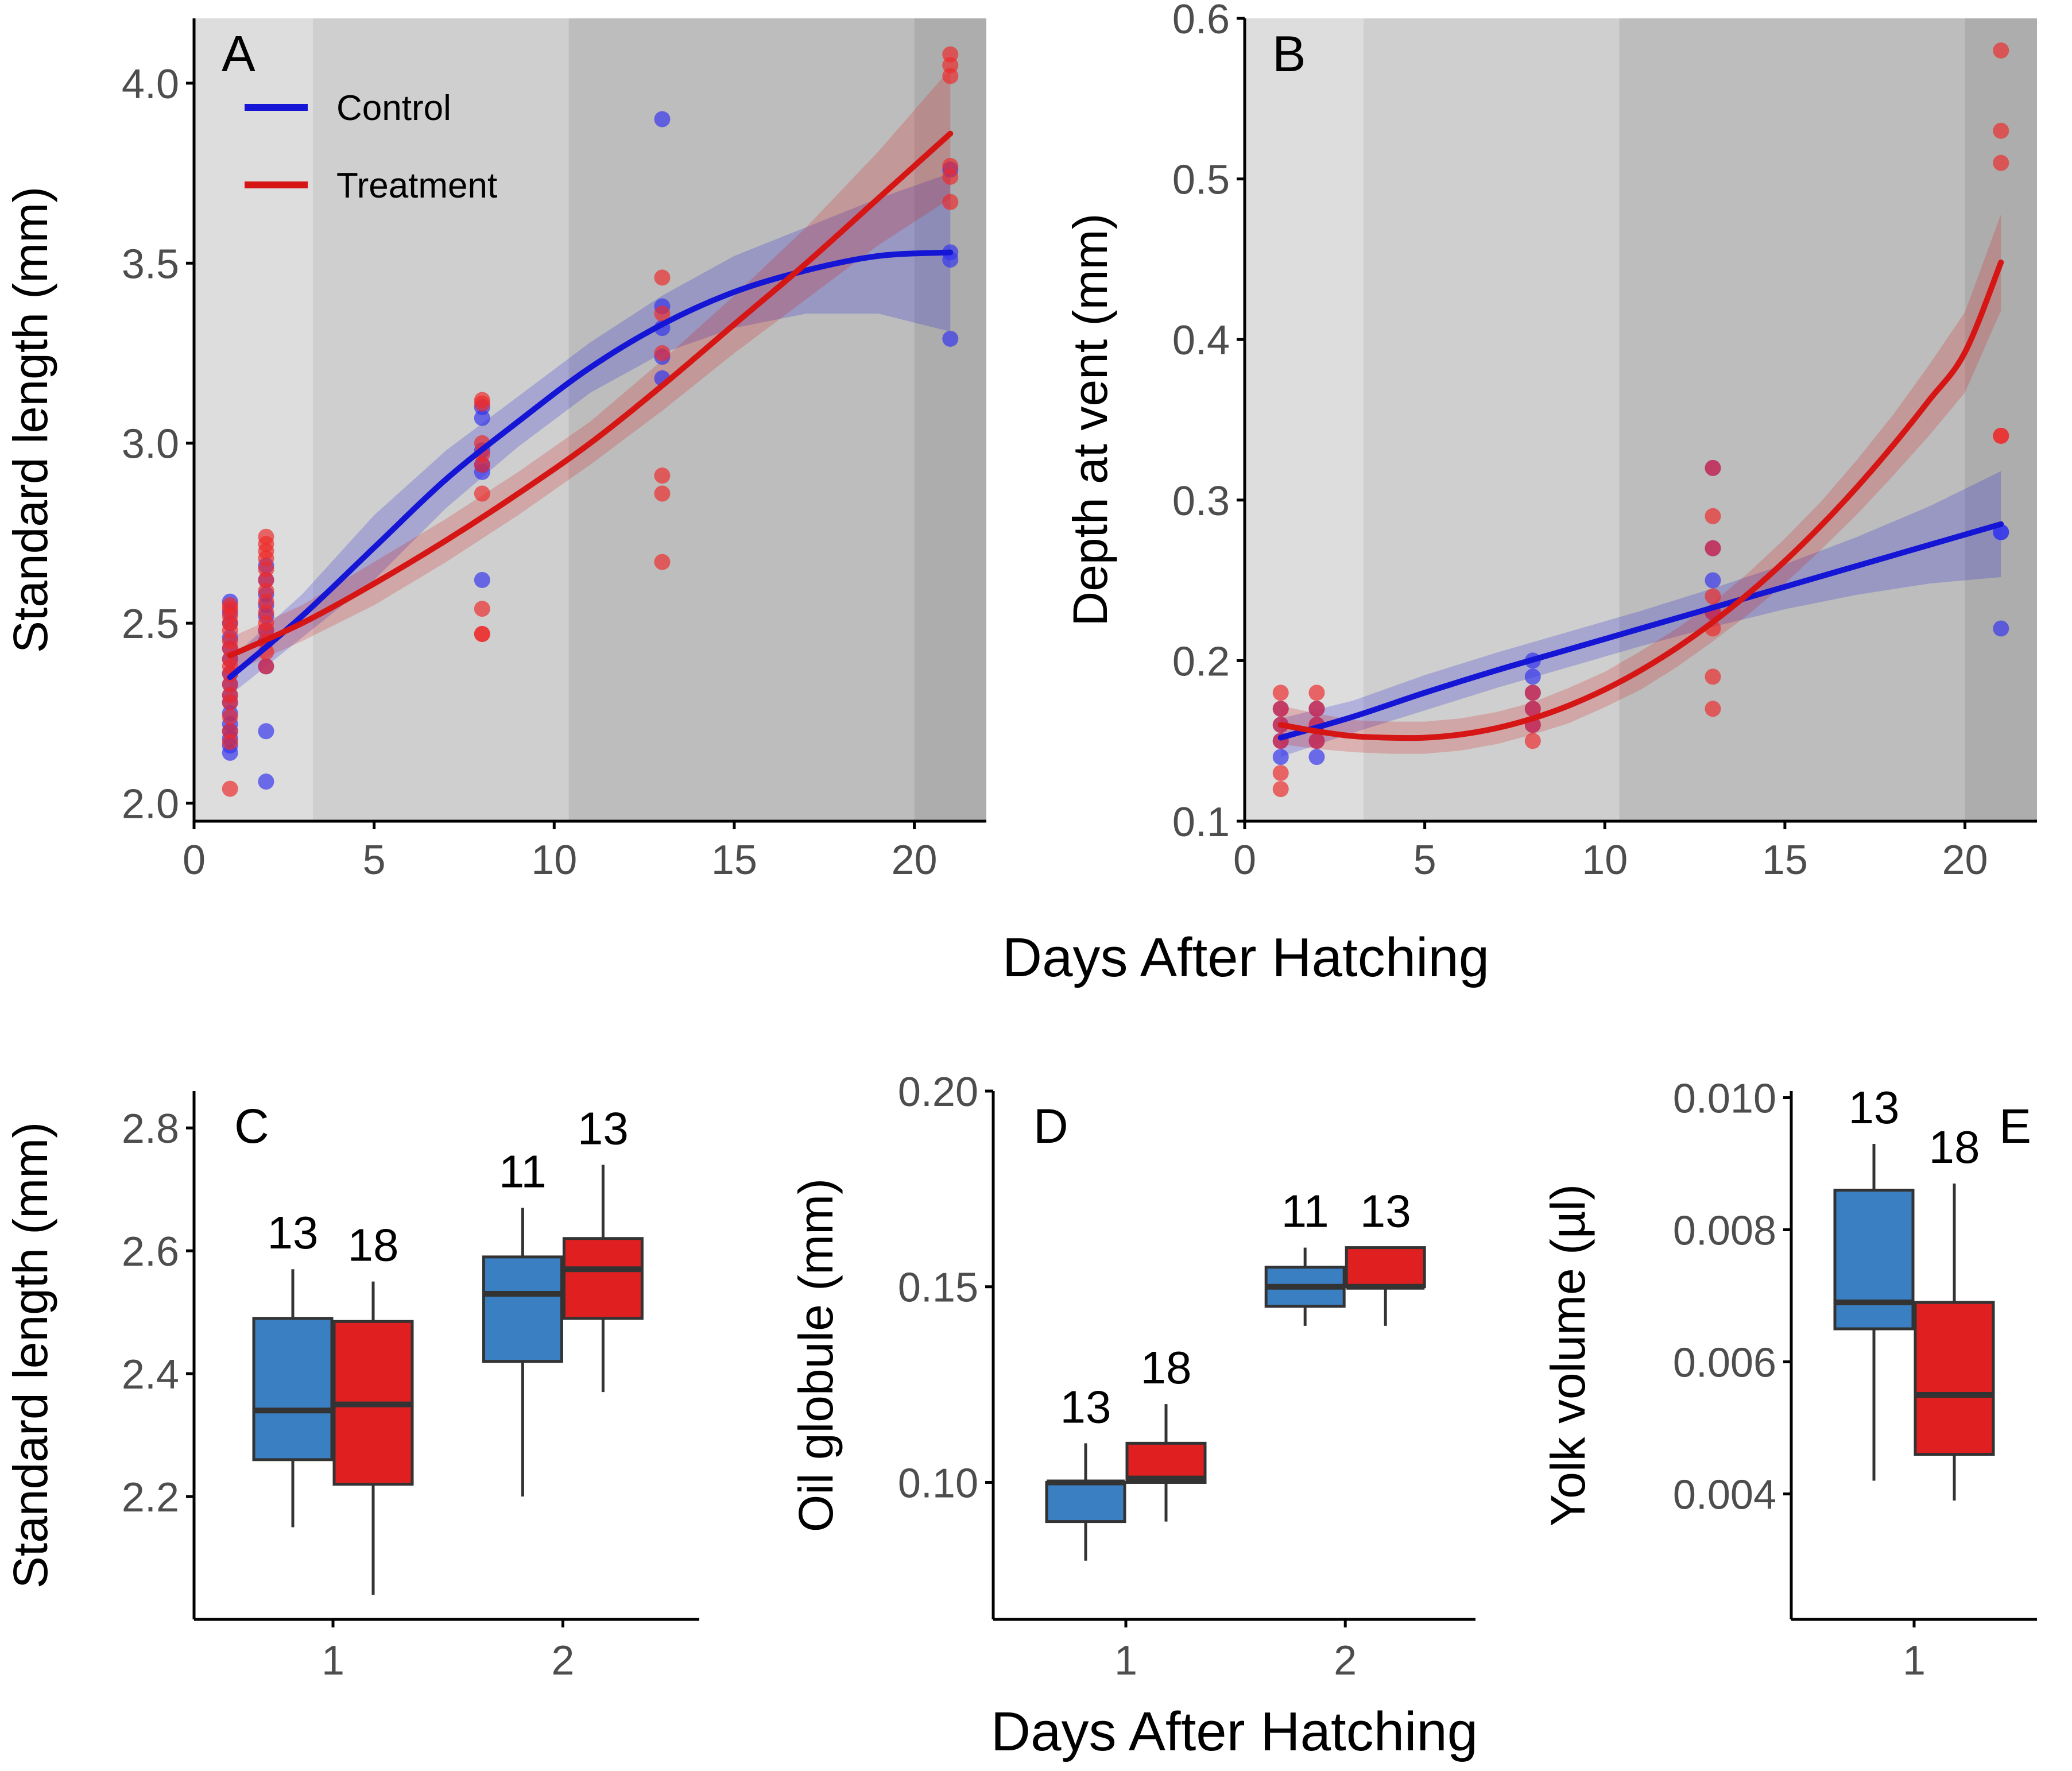 This screenshot has height=1771, width=2072. Describe the element at coordinates (1724, 1231) in the screenshot. I see `y-tick-label: 0.008` at that location.